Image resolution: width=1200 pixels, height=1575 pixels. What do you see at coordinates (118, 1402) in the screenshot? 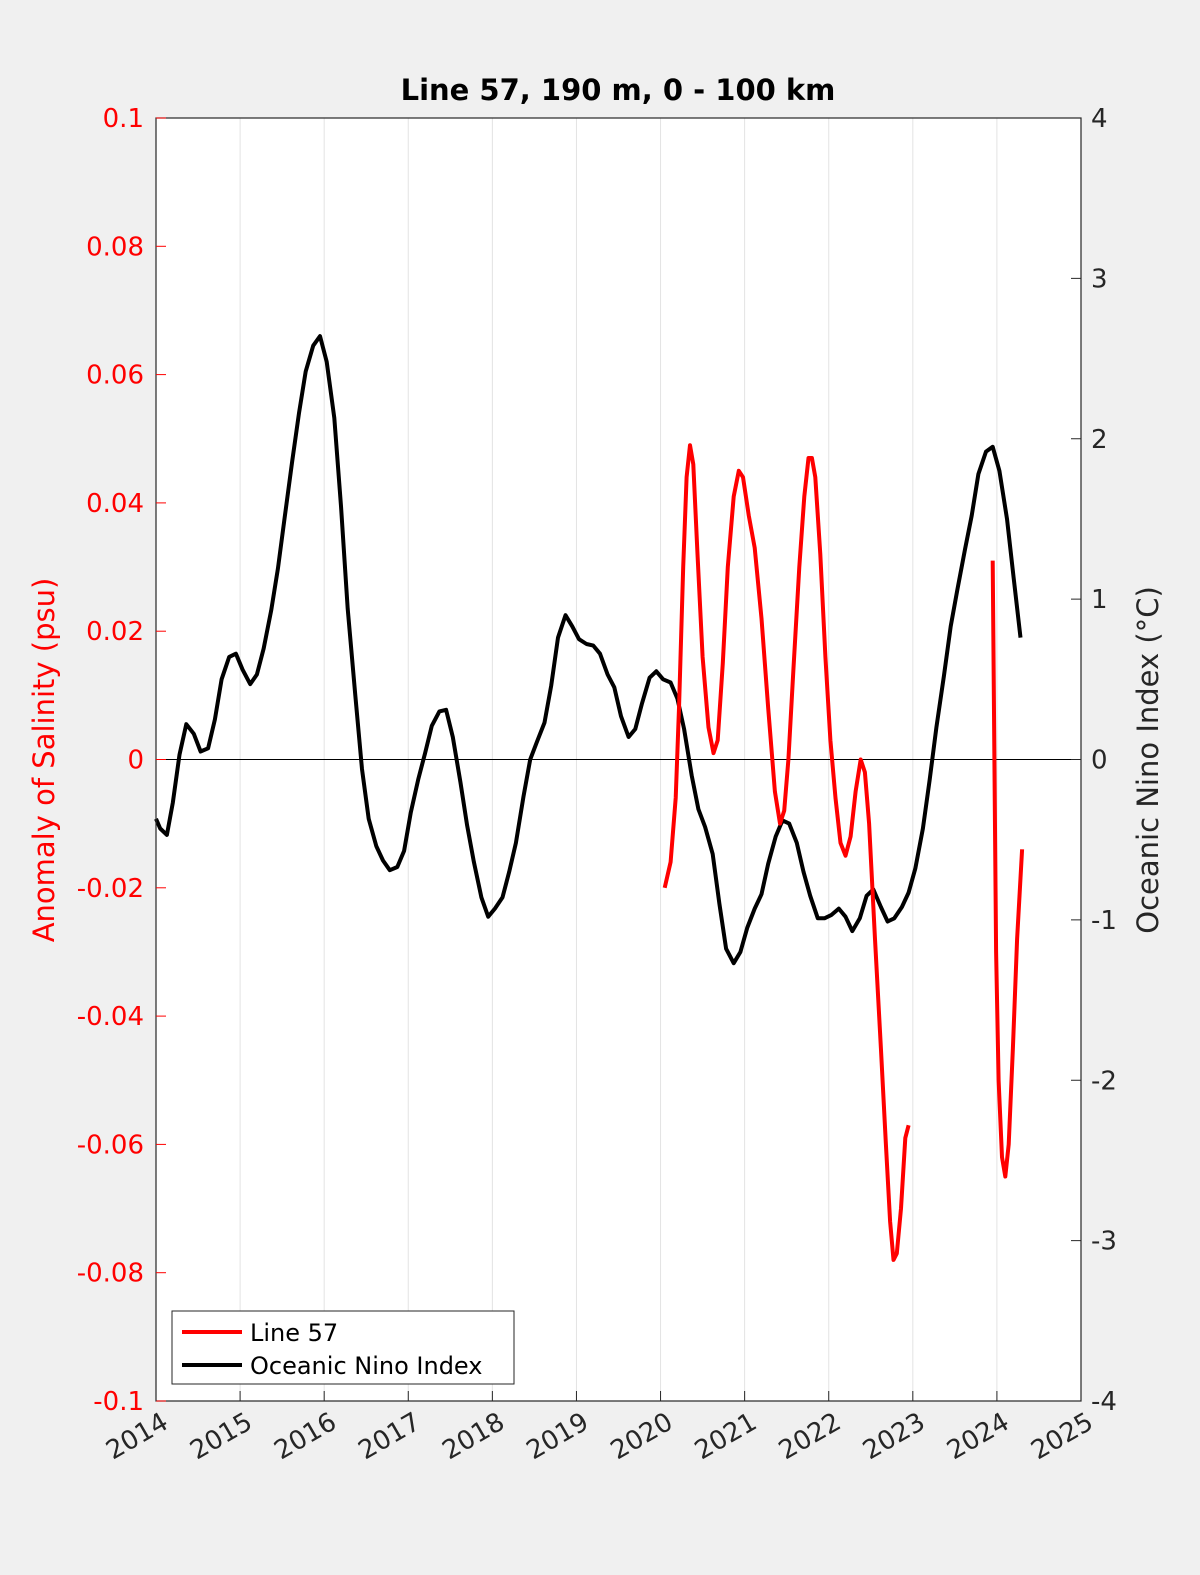
I see `left-tick-label: -0.1` at bounding box center [118, 1402].